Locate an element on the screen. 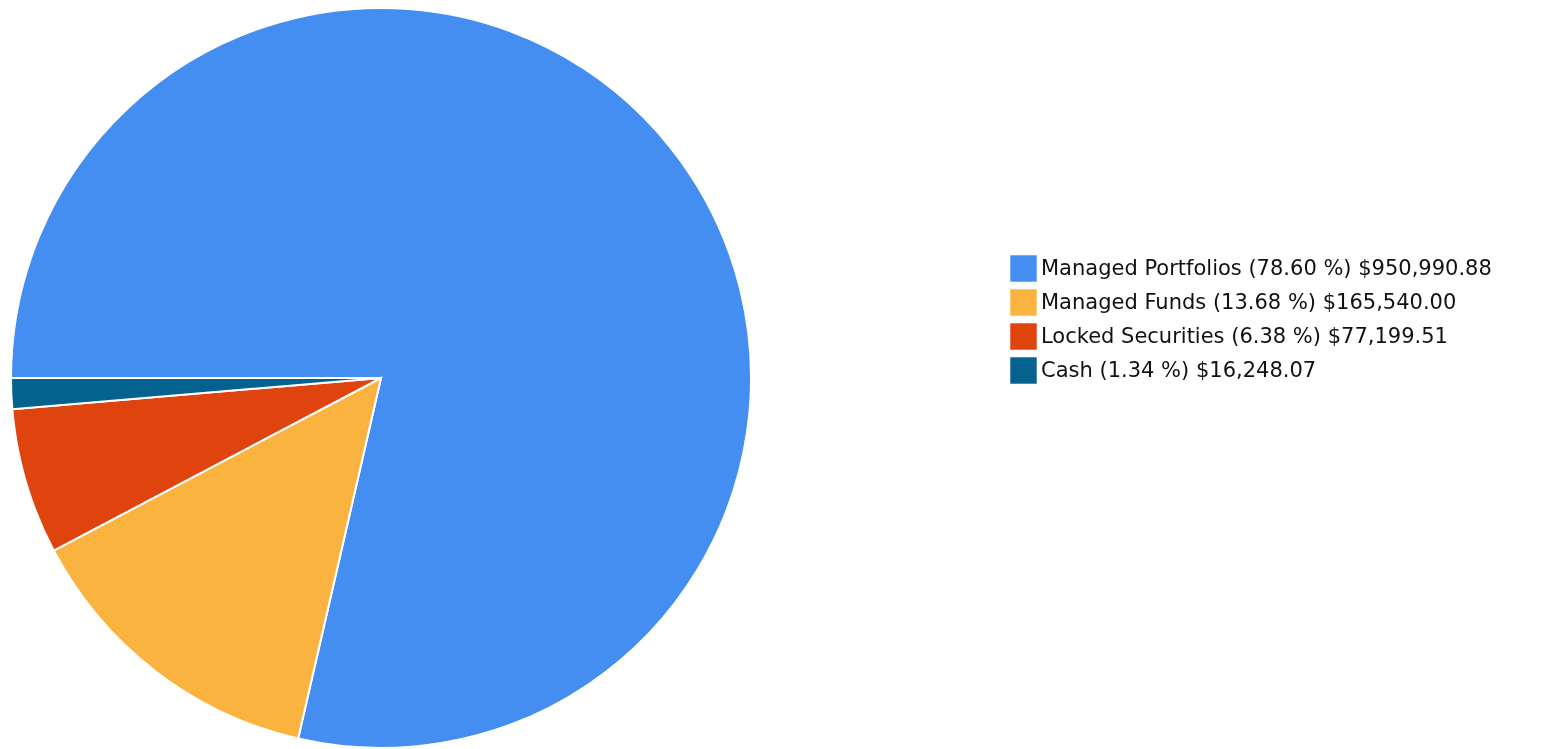 The width and height of the screenshot is (1566, 749). legend-label: Managed Funds (13.68 %) $165,540.00 is located at coordinates (1249, 301).